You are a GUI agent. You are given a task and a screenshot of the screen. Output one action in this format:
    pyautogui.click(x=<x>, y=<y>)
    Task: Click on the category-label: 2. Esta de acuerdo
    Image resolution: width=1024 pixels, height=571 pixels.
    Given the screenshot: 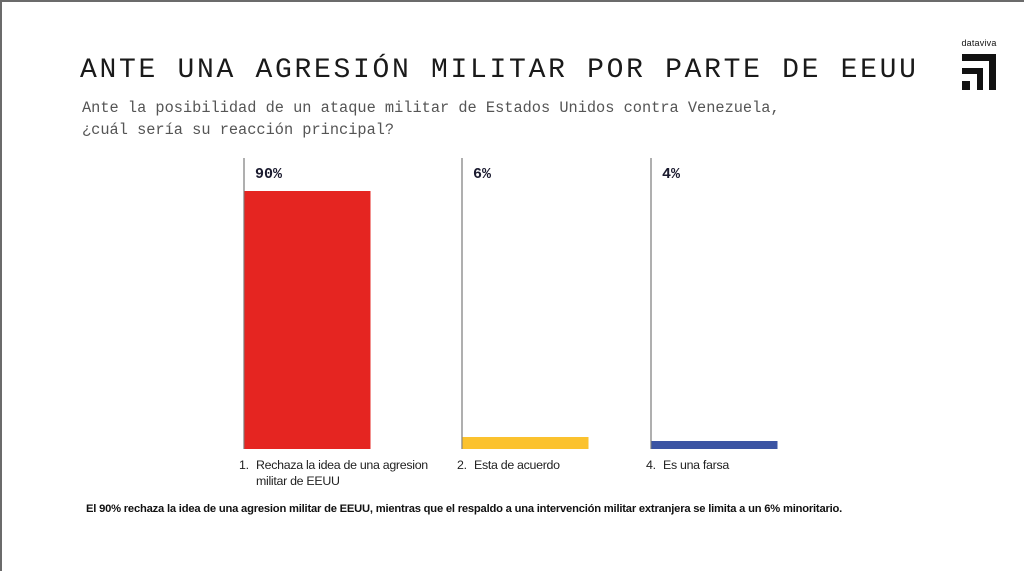 What is the action you would take?
    pyautogui.click(x=545, y=465)
    